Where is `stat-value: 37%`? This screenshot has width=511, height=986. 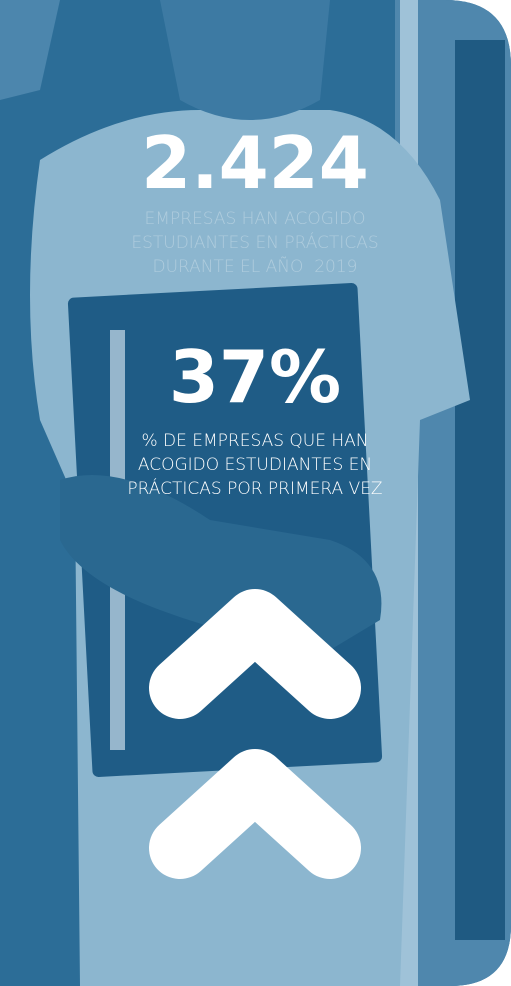 stat-value: 37% is located at coordinates (255, 377).